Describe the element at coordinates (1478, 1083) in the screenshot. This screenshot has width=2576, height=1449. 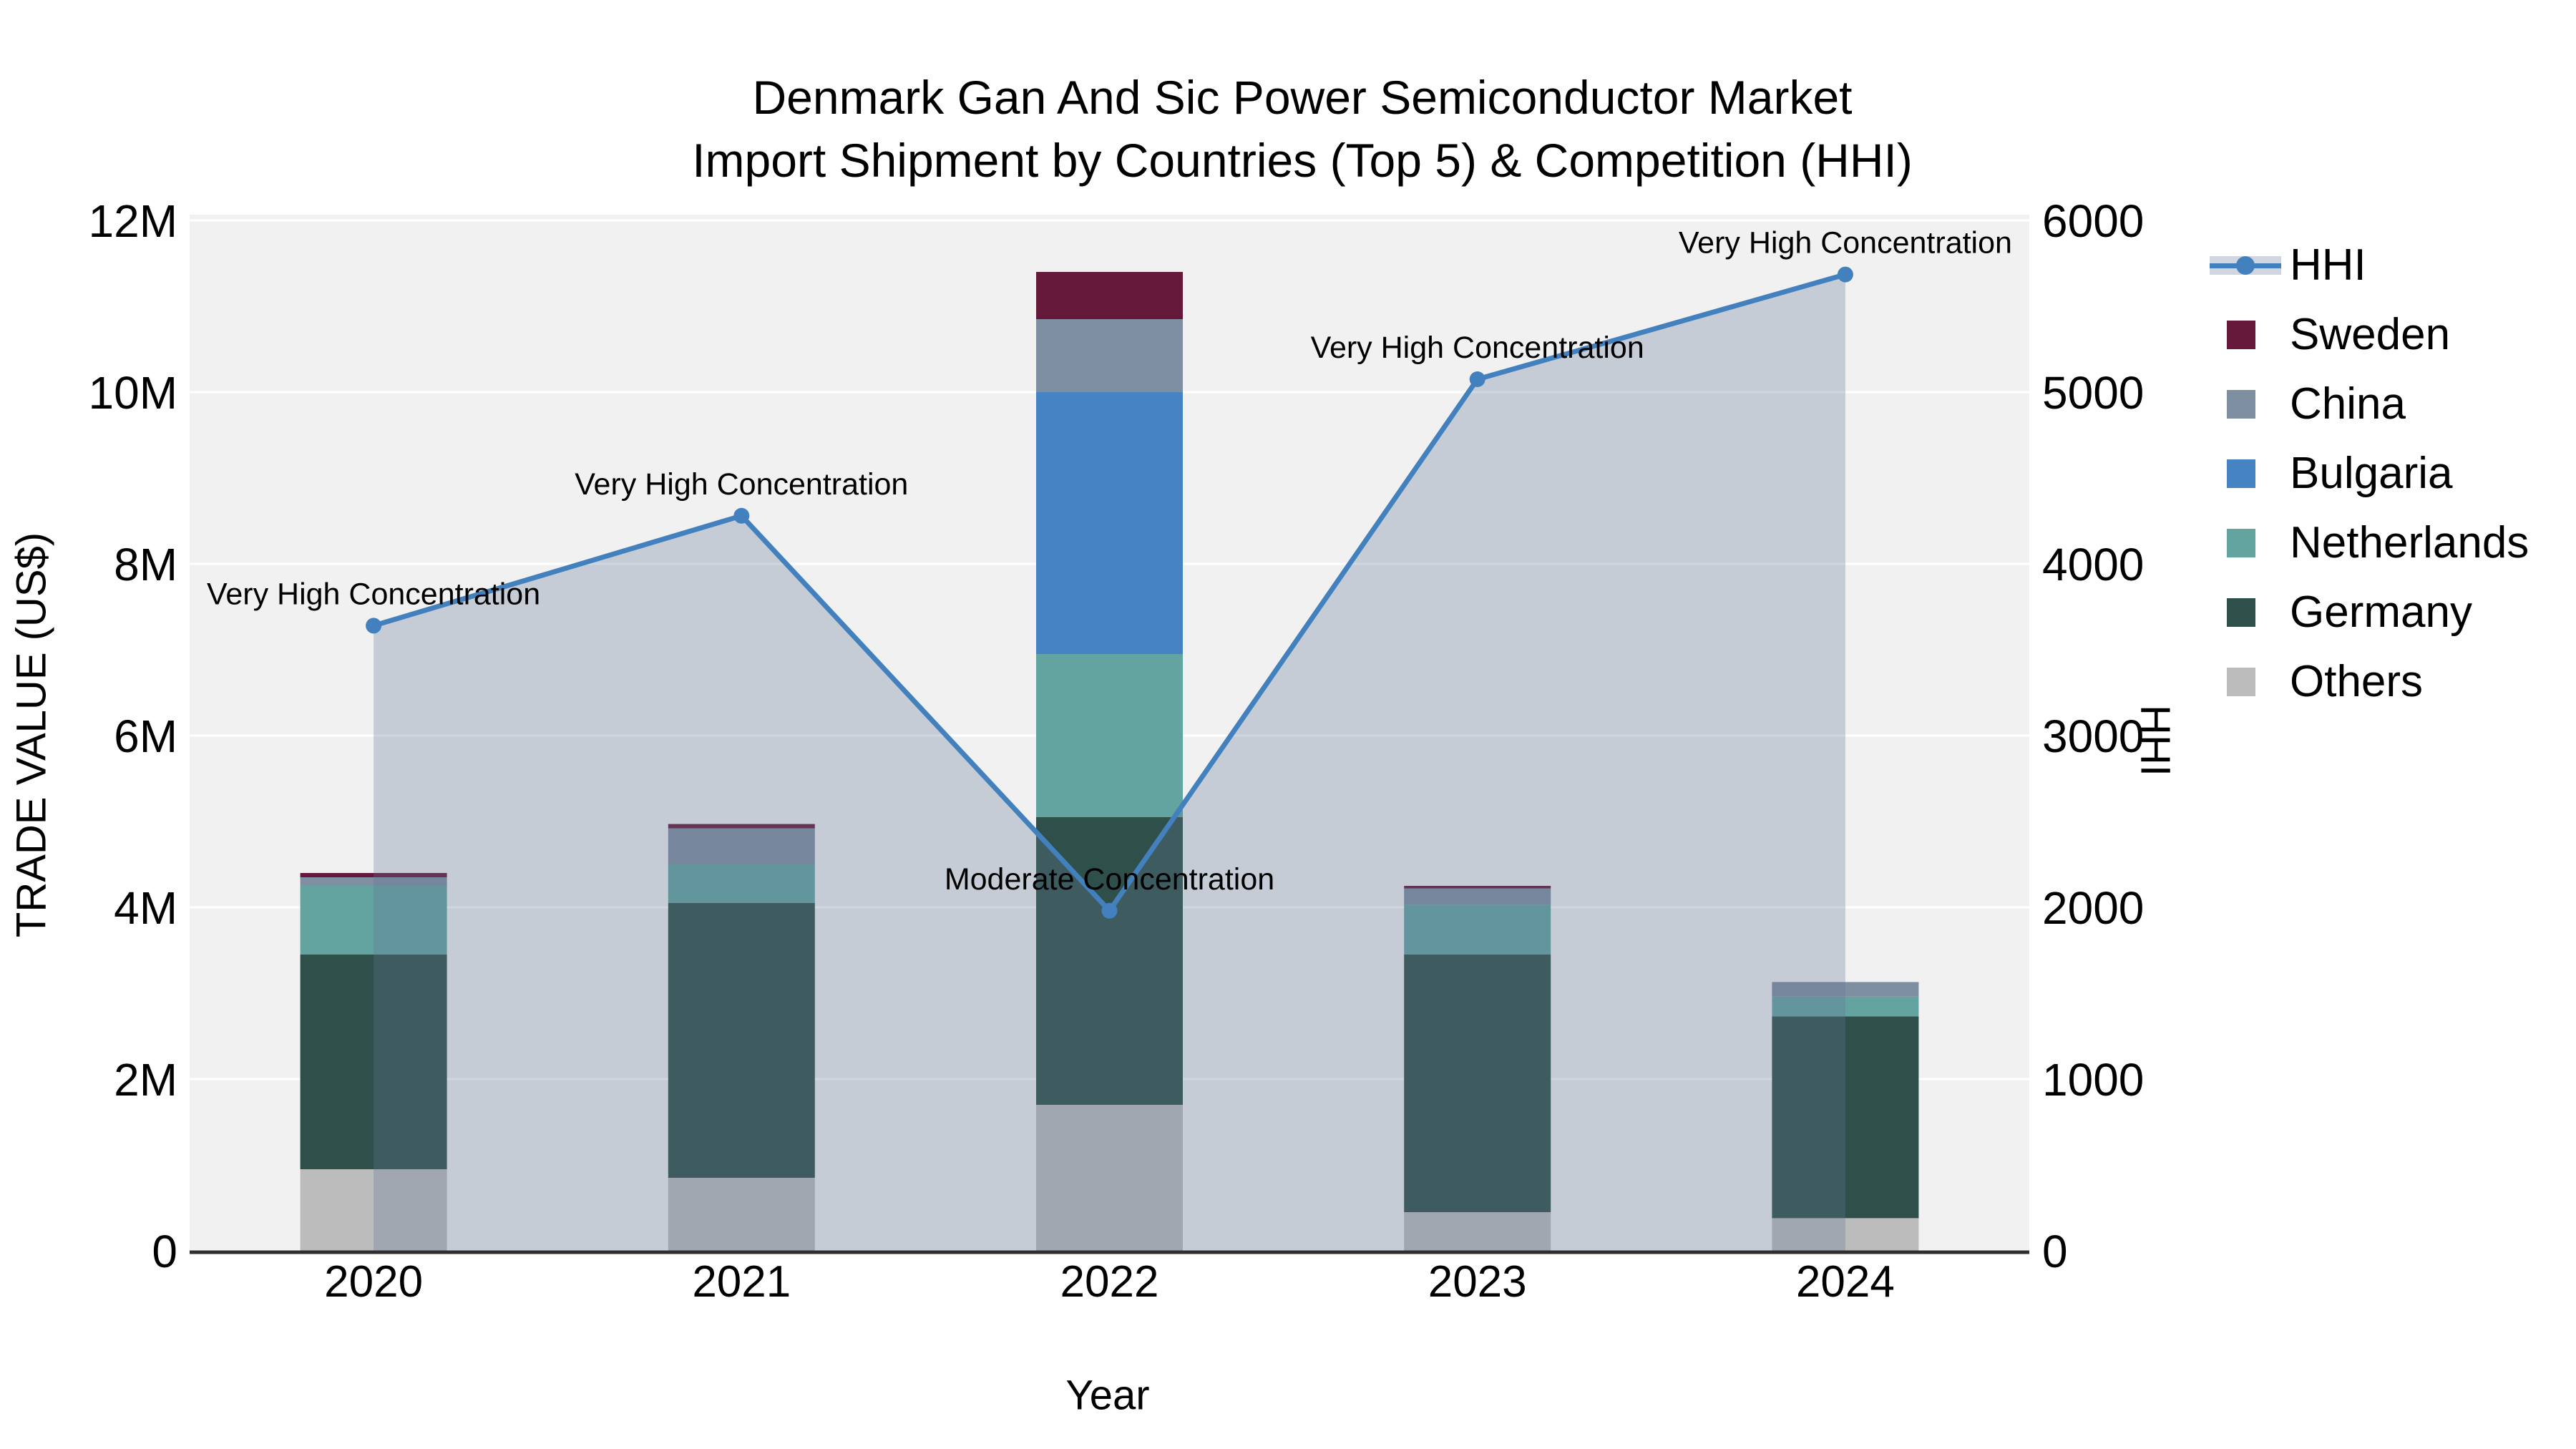
I see `bar-segment-germany-2023` at that location.